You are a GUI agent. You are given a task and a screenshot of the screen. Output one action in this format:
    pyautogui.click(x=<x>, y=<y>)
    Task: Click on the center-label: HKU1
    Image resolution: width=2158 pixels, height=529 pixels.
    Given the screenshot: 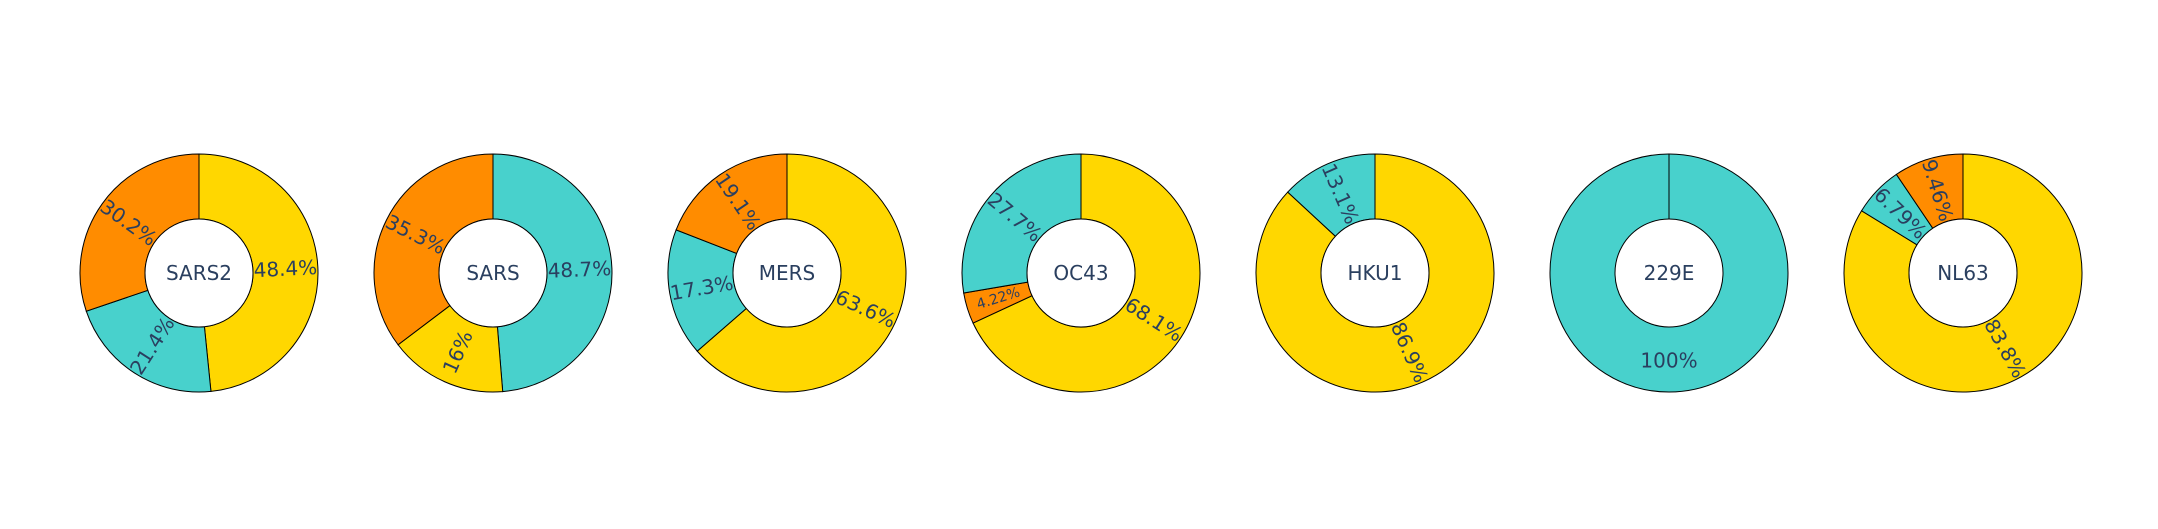 What is the action you would take?
    pyautogui.click(x=1375, y=273)
    